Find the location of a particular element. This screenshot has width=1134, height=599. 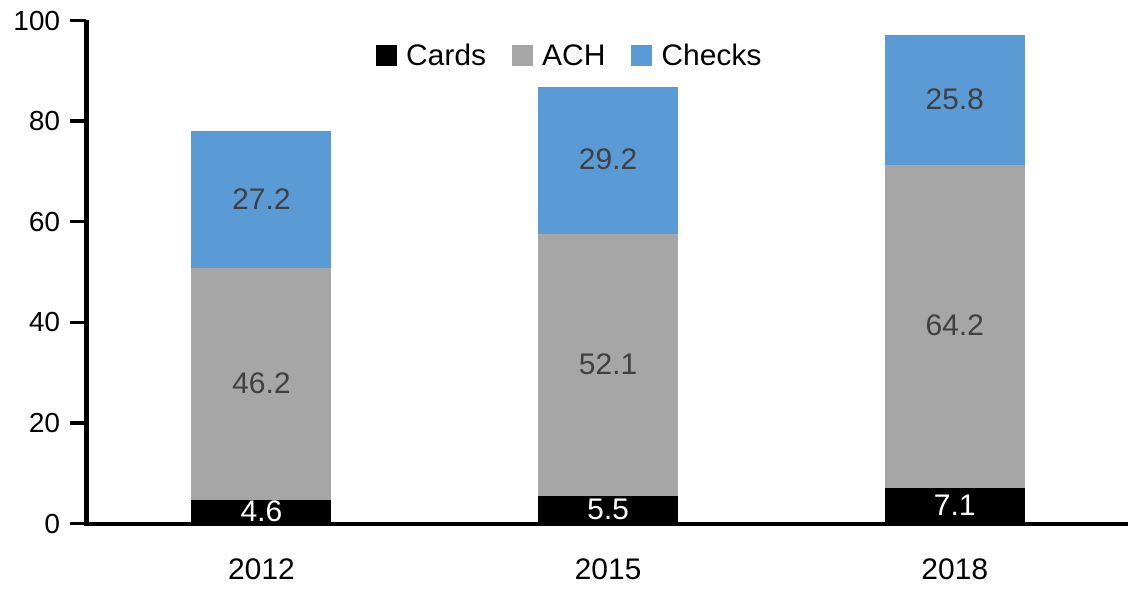

y-tick-label: 80 is located at coordinates (44, 121).